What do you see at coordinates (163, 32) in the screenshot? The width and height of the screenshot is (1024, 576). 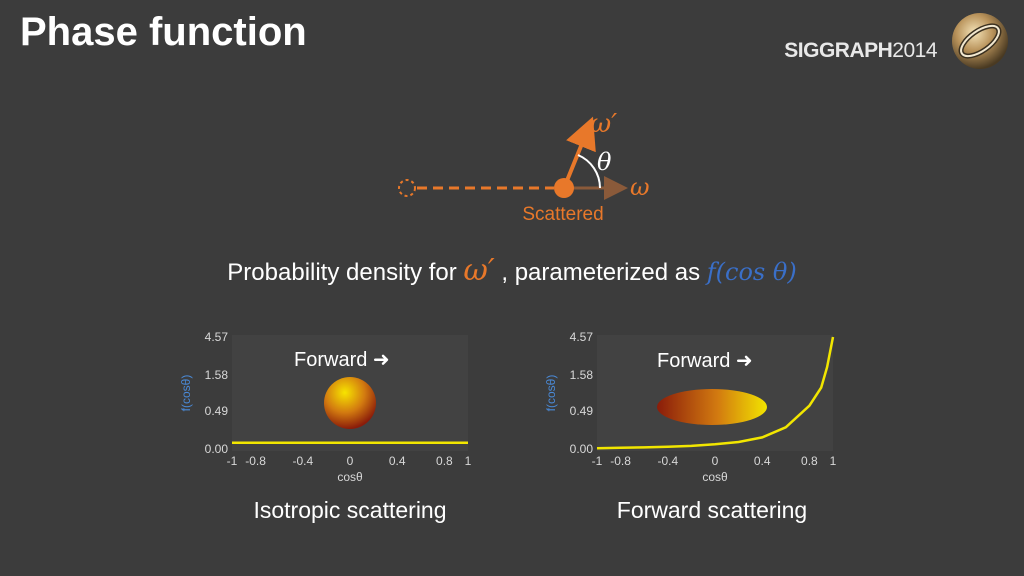 I see `slide-title: Phase function` at bounding box center [163, 32].